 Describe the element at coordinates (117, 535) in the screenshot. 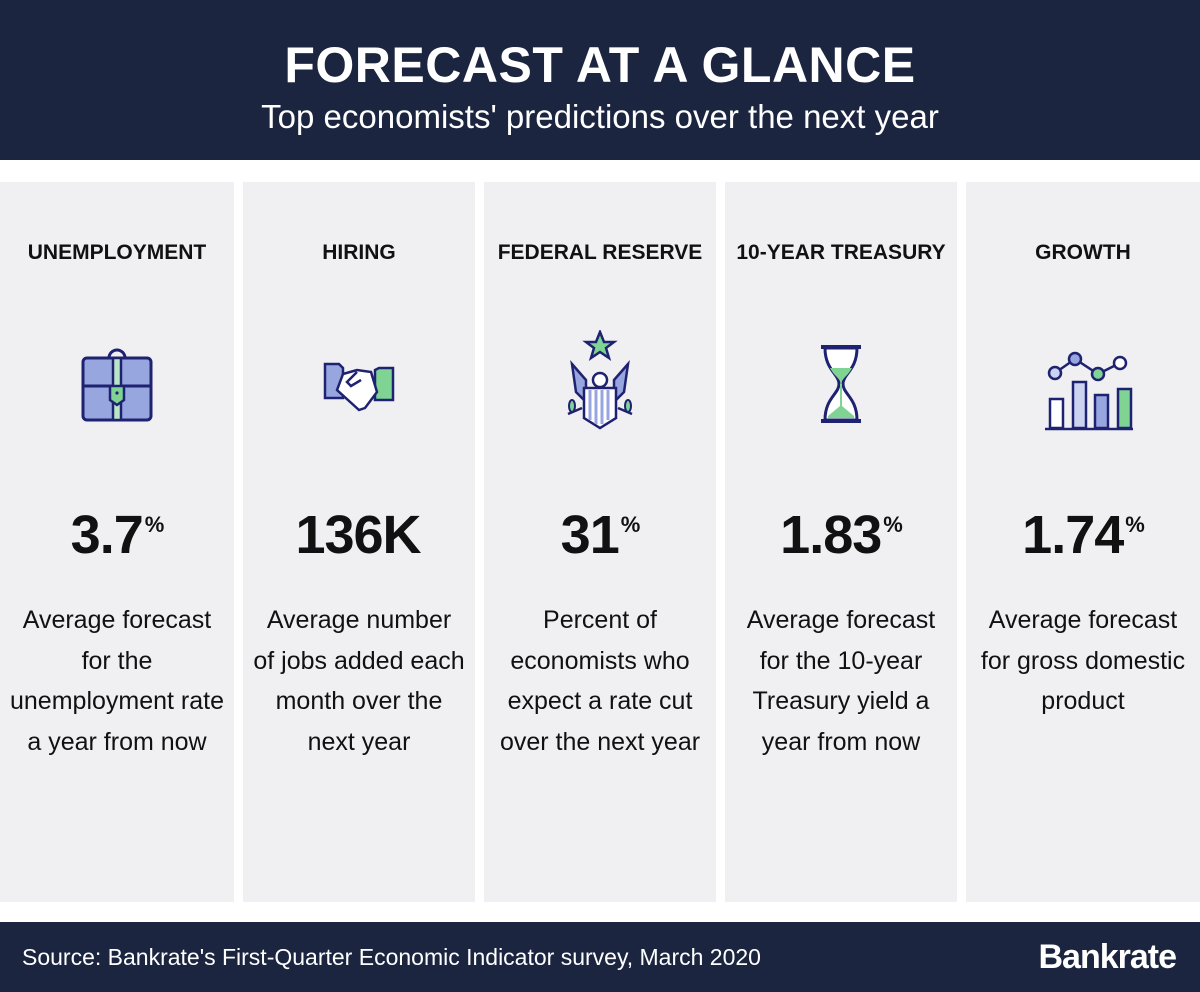

I see `forecast-value: 3.7%` at that location.